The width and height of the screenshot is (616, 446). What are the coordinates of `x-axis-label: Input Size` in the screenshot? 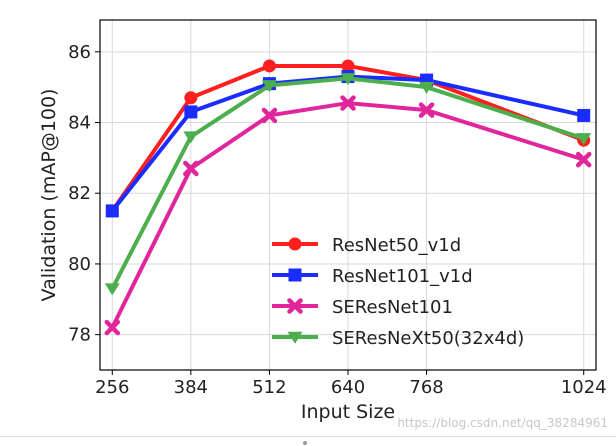 It's located at (348, 412).